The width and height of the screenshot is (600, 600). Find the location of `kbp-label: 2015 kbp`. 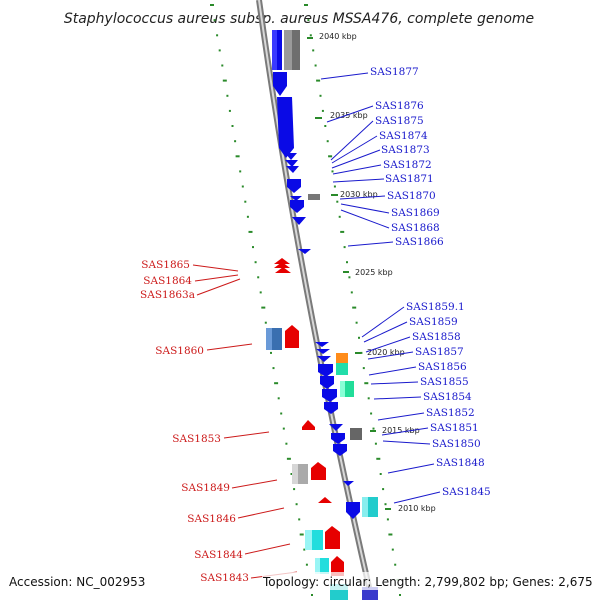

kbp-label: 2015 kbp is located at coordinates (401, 430).